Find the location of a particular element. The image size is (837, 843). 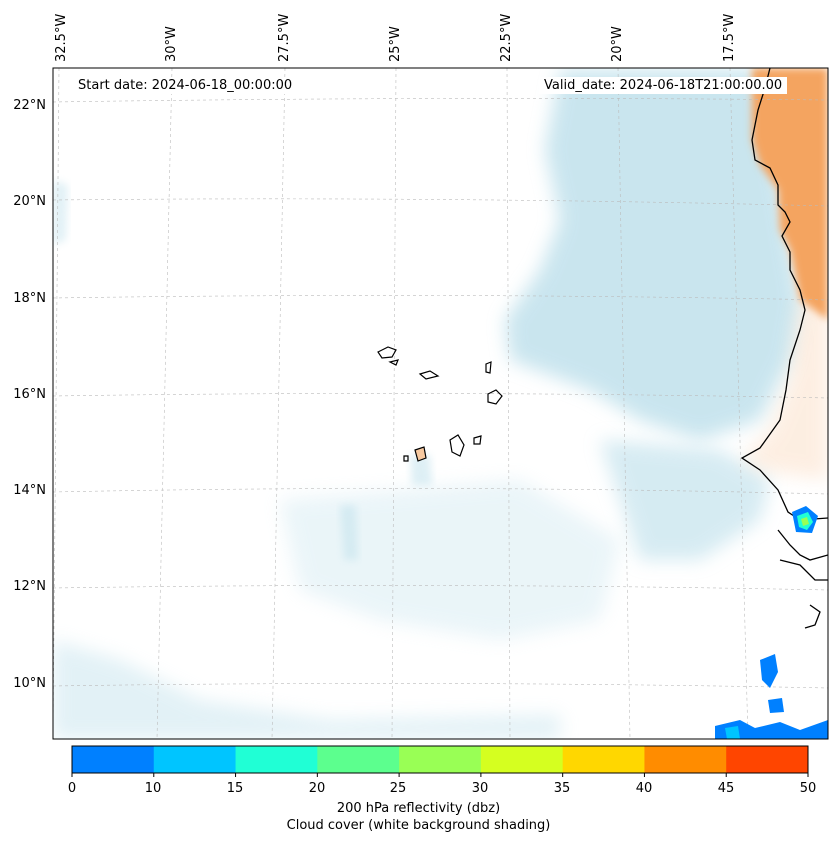

lon-label: 27.5°W is located at coordinates (284, 37).